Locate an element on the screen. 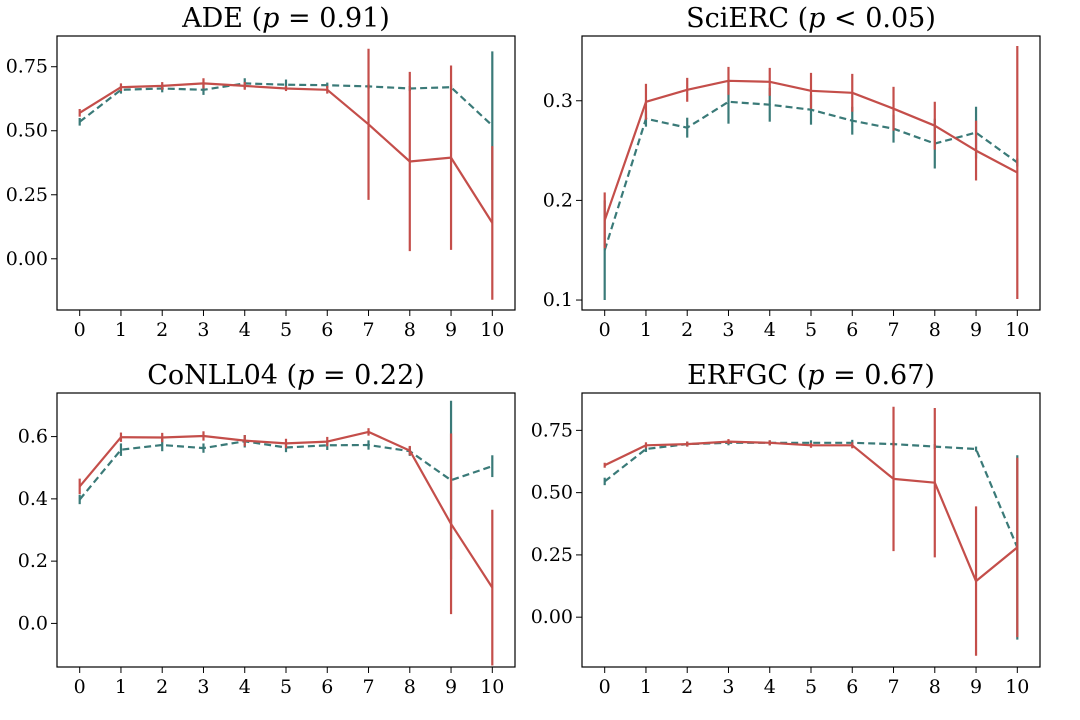 Image resolution: width=1080 pixels, height=720 pixels. chart-title: ERFGC (p = 0.67) is located at coordinates (811, 375).